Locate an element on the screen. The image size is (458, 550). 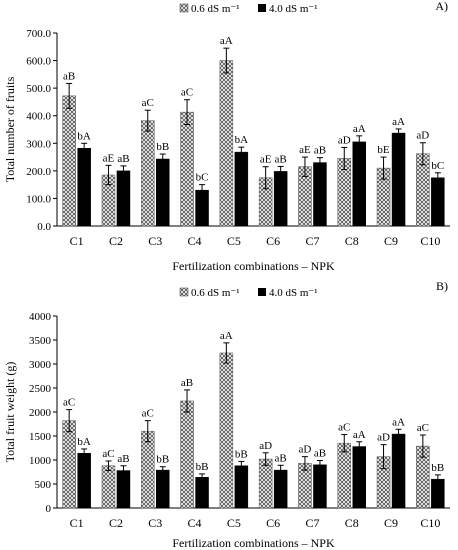
panel-letter: A) is located at coordinates (441, 6).